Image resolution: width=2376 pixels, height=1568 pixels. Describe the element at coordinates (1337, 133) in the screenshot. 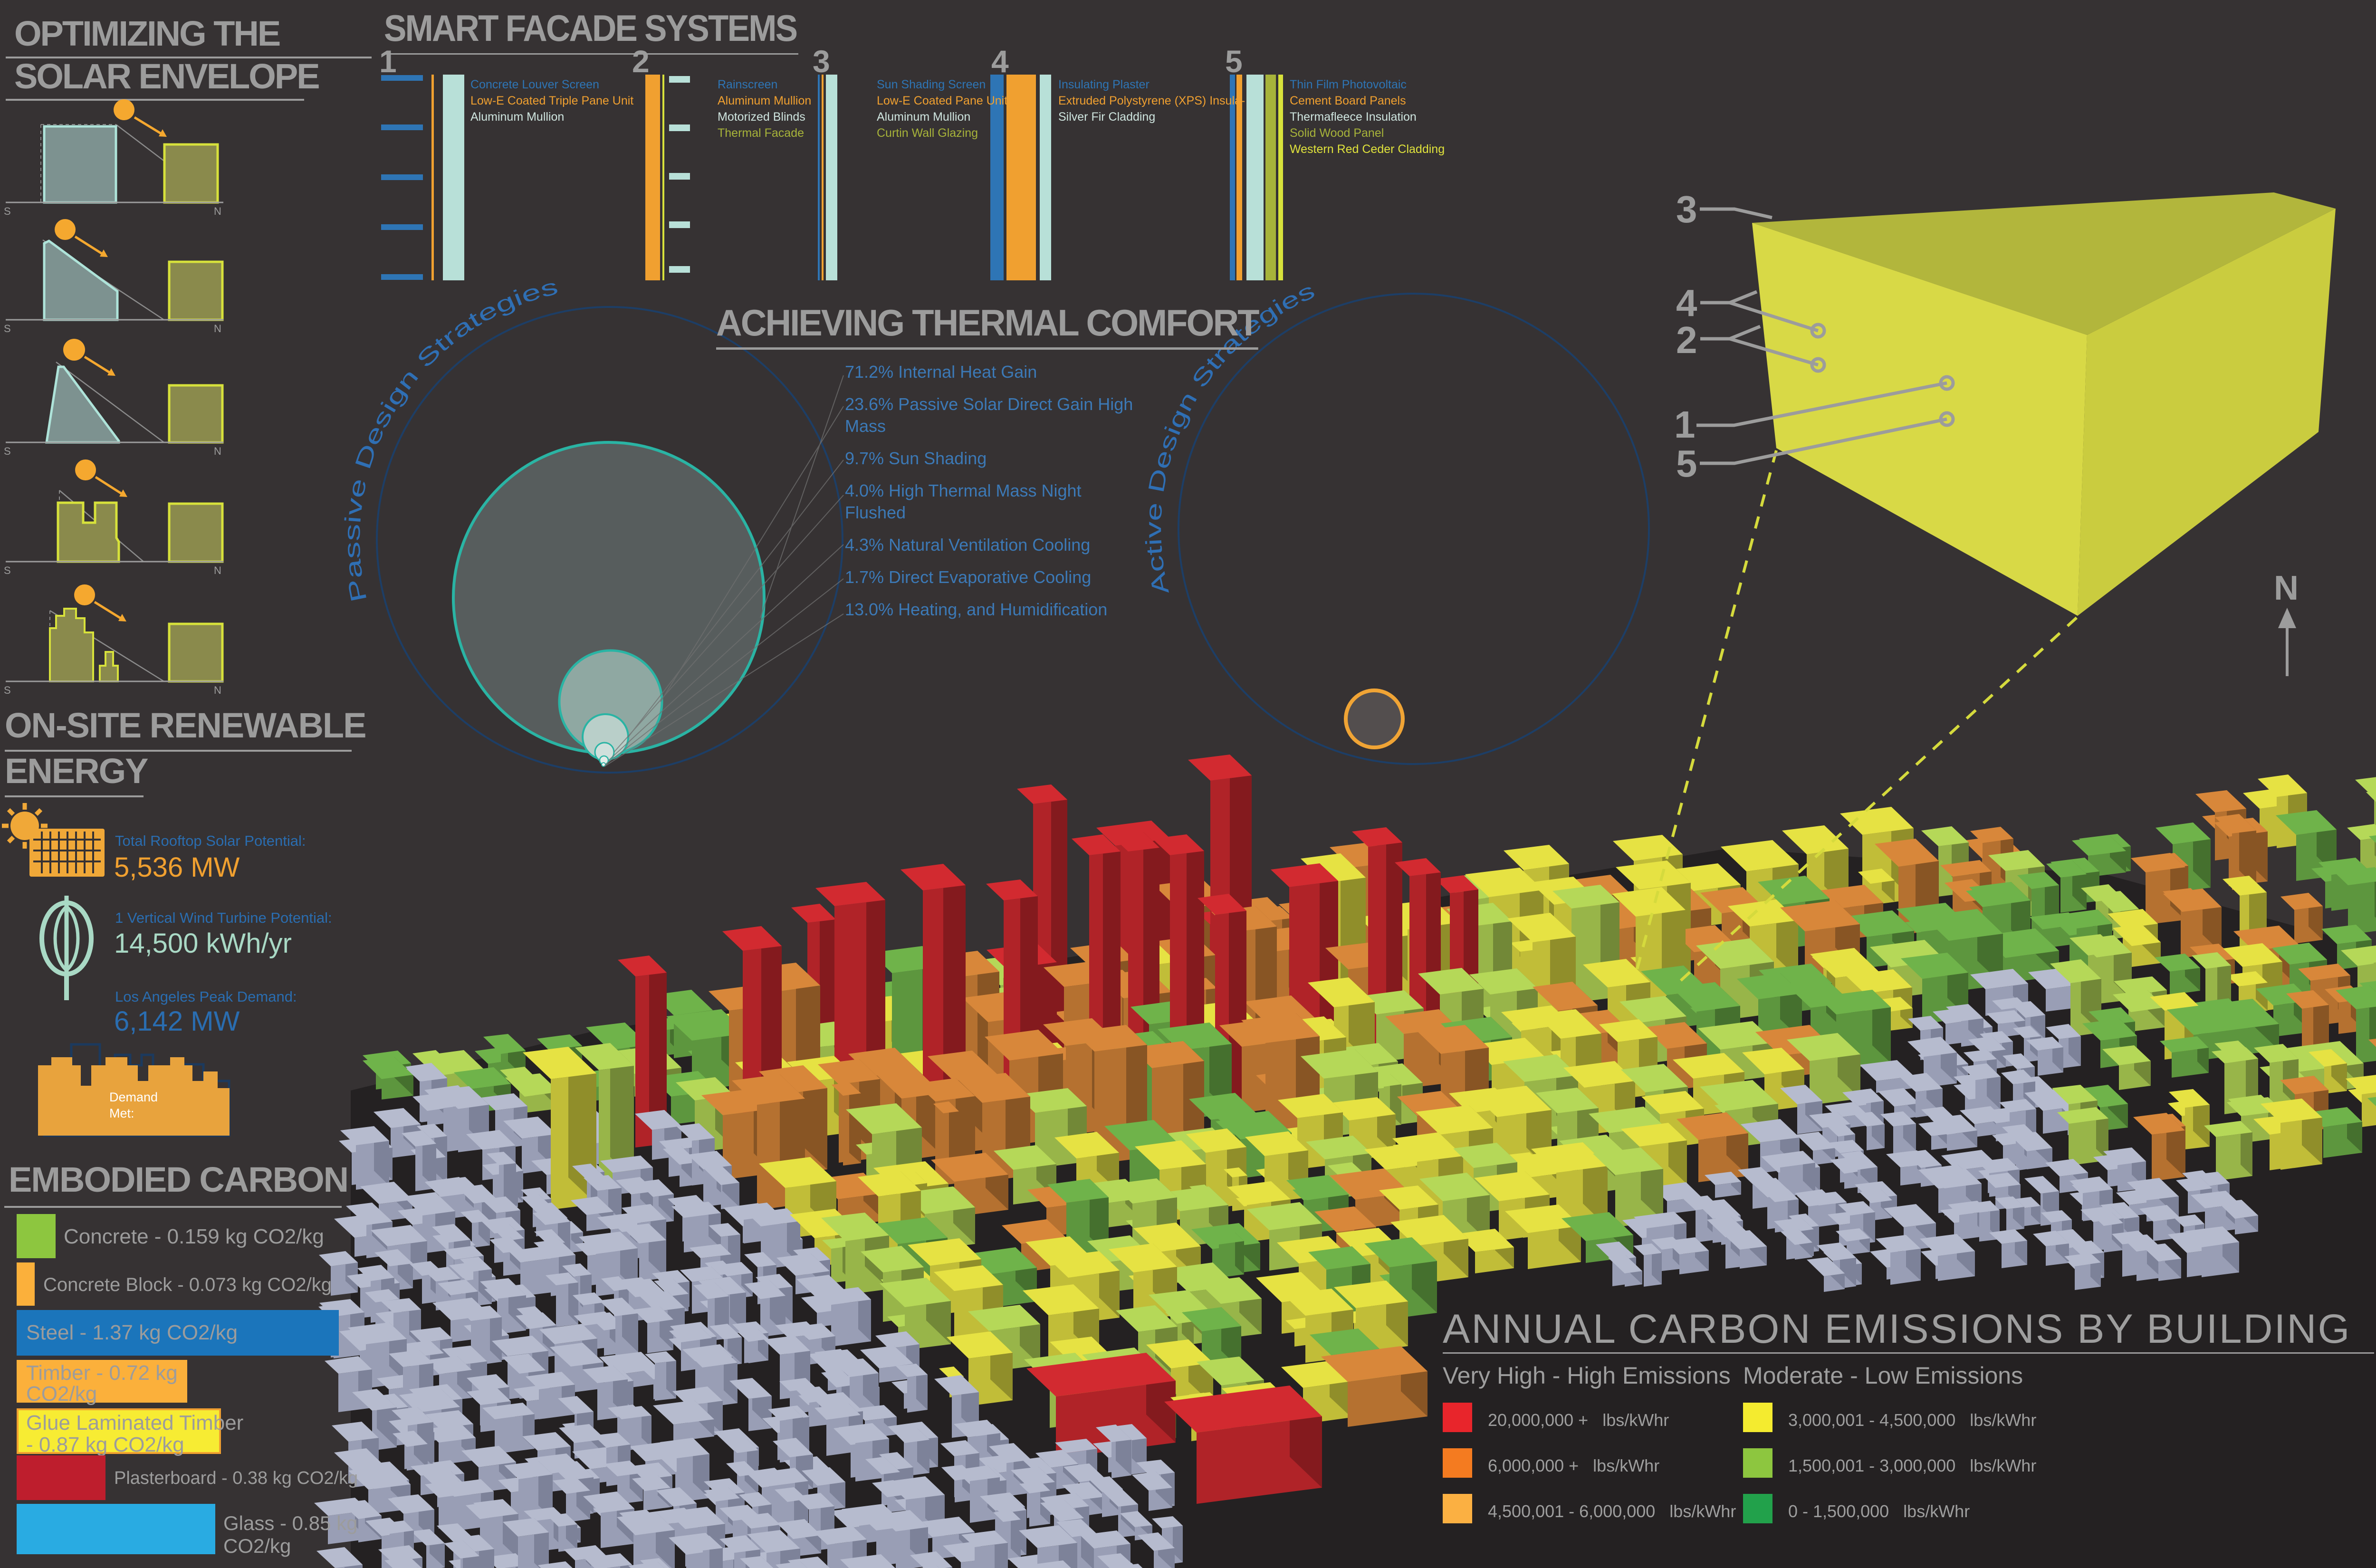

I see `svg-text: Solid Wood Panel` at that location.